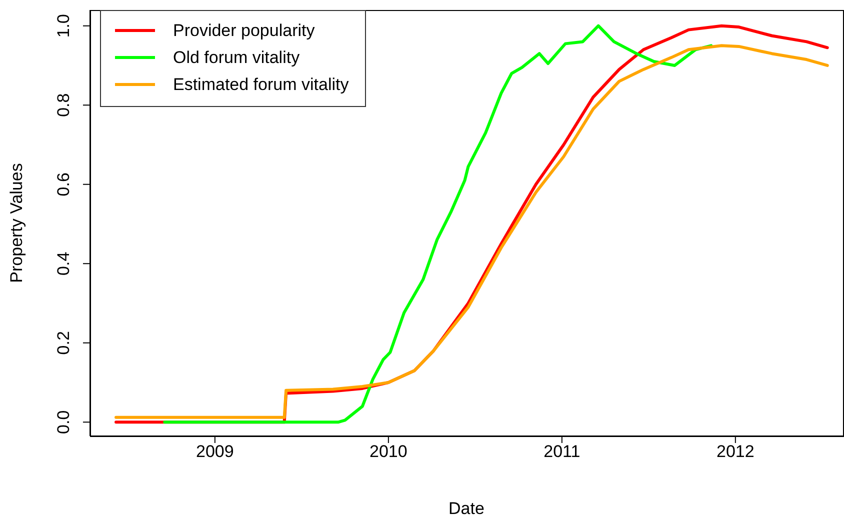 The width and height of the screenshot is (844, 524). I want to click on y-axis-title: Property Values, so click(16, 223).